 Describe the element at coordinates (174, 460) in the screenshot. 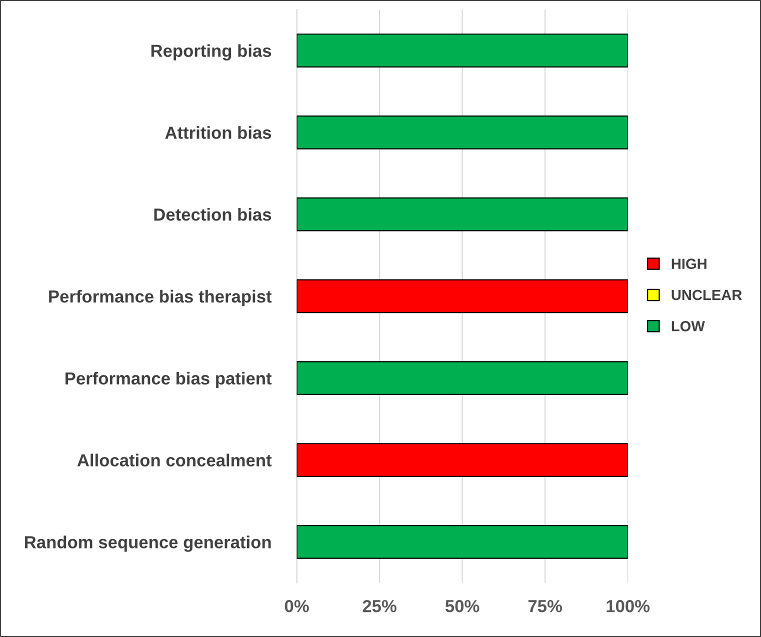

I see `y-tick-label: Allocation concealment` at that location.